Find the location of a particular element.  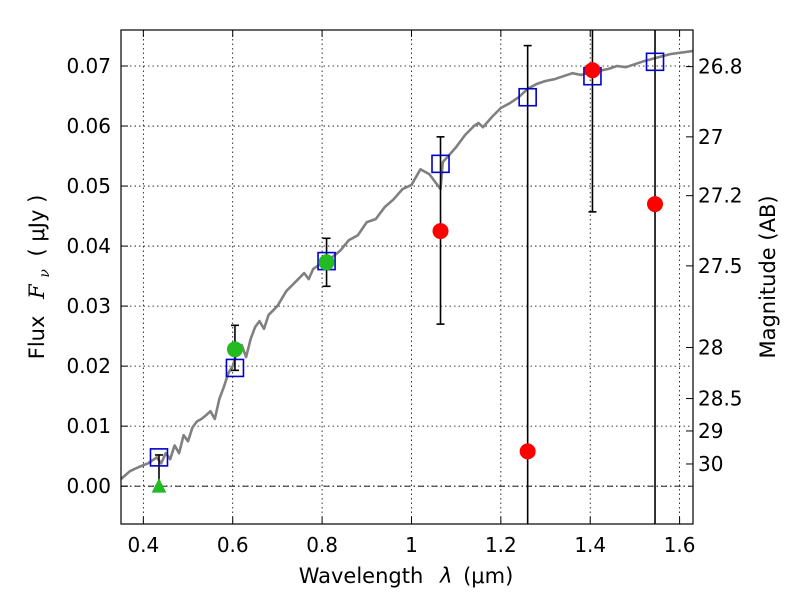

y-tick-label: 0.04 is located at coordinates (88, 246).